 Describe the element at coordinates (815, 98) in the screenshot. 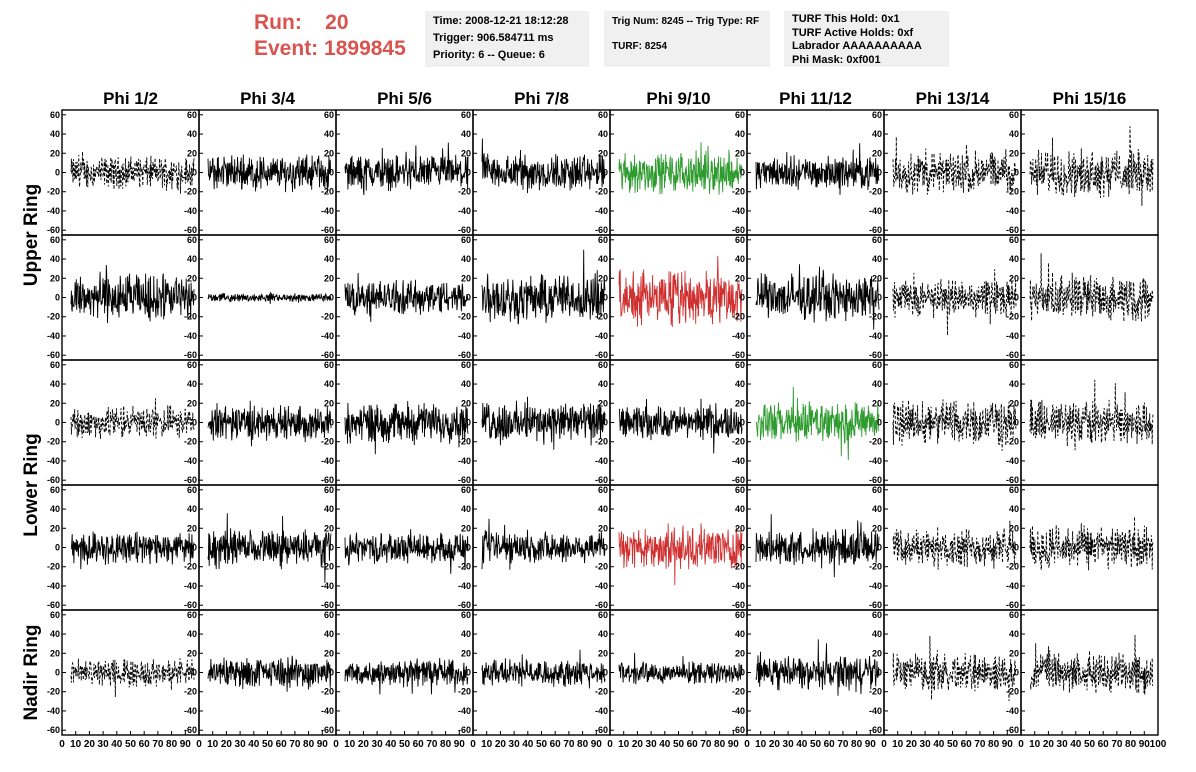

I see `column-header: Phi 11/12` at that location.